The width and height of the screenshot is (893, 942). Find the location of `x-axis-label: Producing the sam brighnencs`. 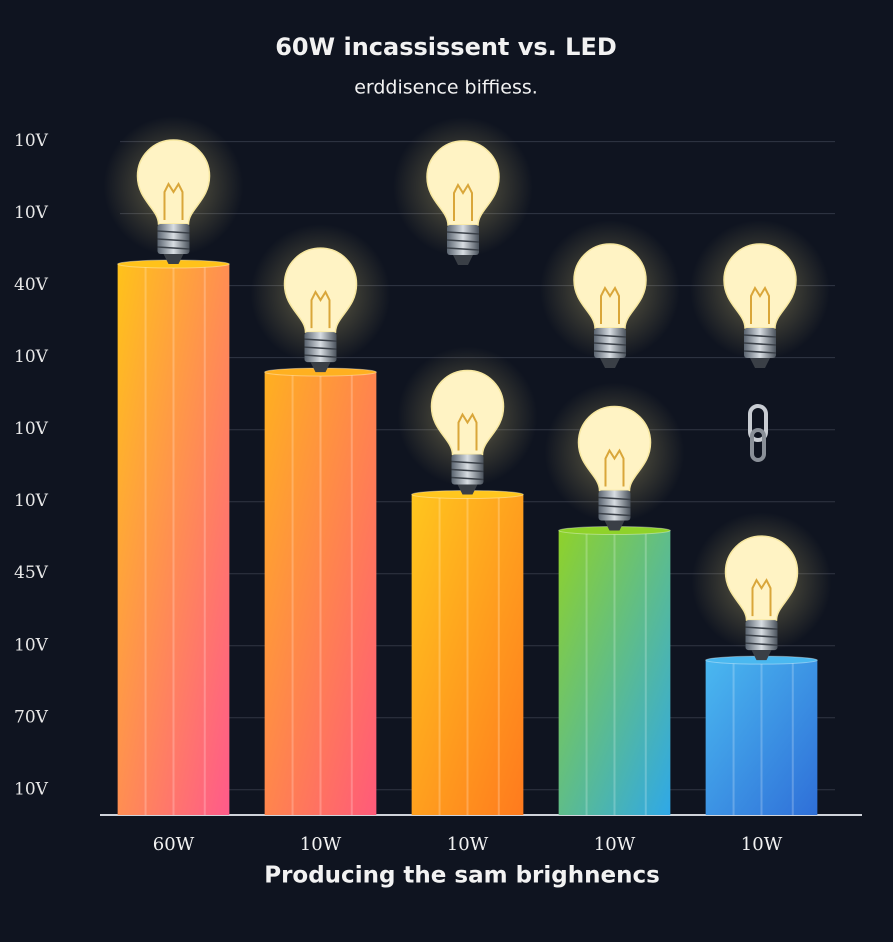

x-axis-label: Producing the sam brighnencs is located at coordinates (462, 876).